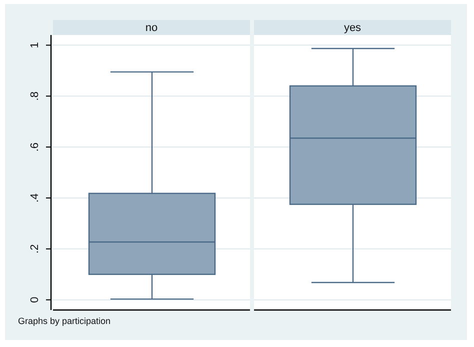 This screenshot has height=347, width=474. I want to click on text: Graphs by participation, so click(64, 321).